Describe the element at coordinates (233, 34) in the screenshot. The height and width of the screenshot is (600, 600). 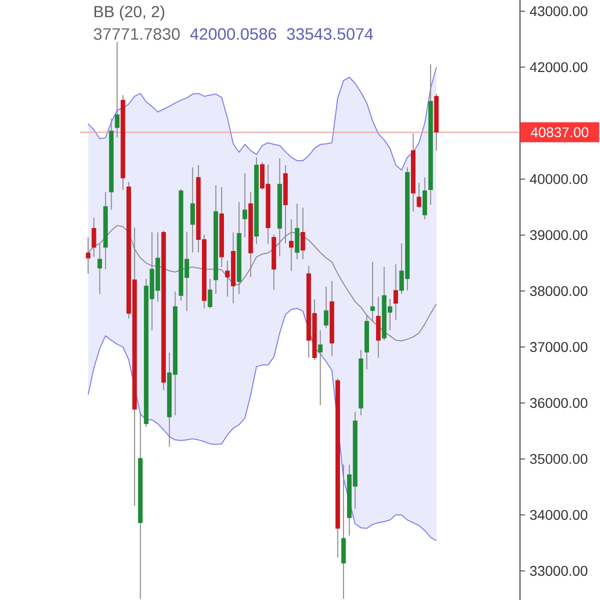
I see `annotation: 42000.0586` at that location.